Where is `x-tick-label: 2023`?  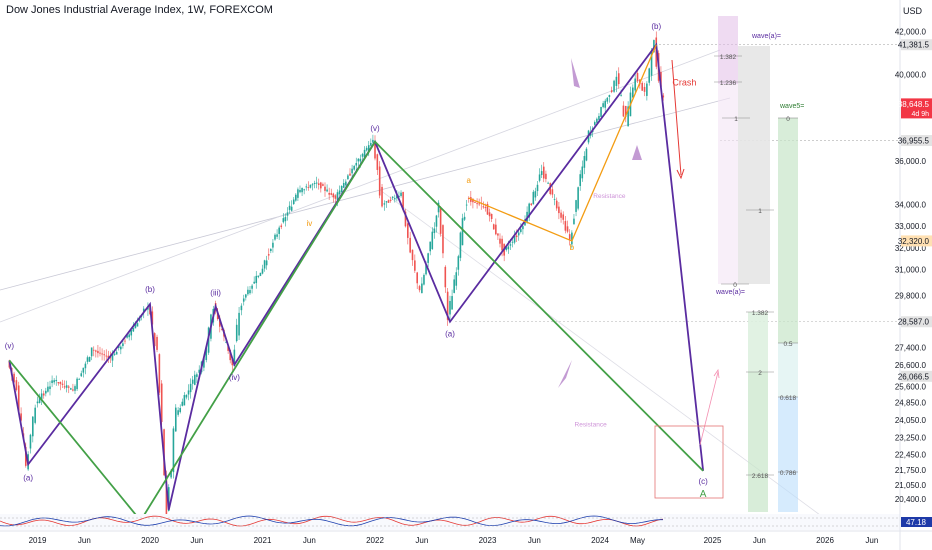 x-tick-label: 2023 is located at coordinates (488, 540).